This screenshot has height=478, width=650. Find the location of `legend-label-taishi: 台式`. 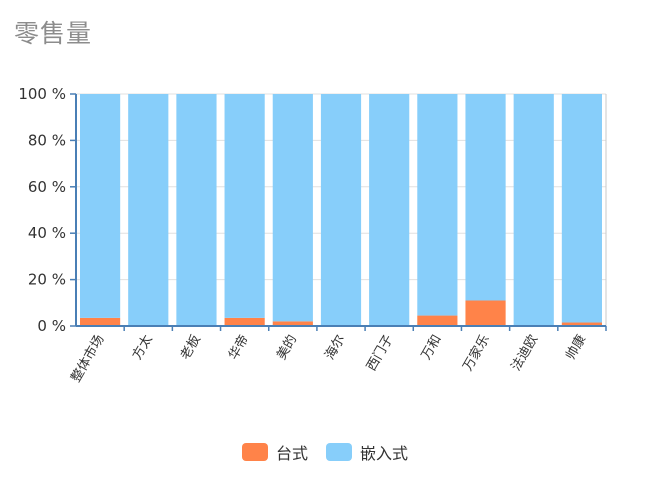

legend-label-taishi: 台式 is located at coordinates (291, 453).